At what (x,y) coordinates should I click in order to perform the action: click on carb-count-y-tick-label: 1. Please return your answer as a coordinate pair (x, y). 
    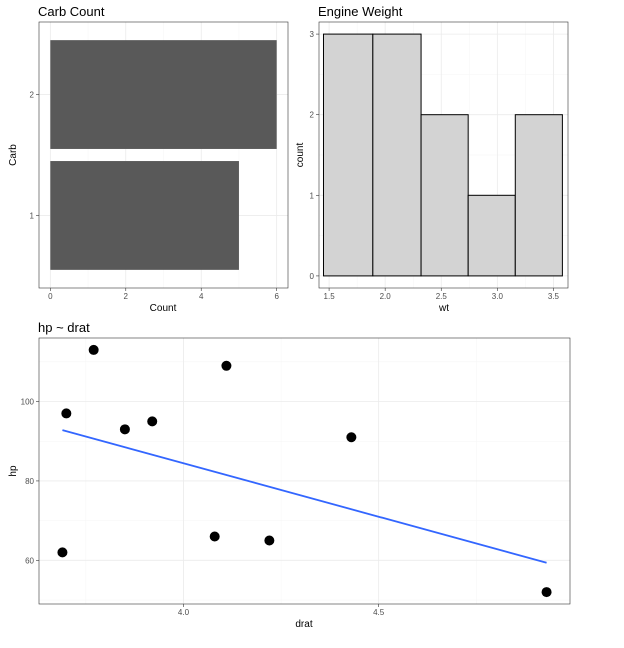
    Looking at the image, I should click on (32, 215).